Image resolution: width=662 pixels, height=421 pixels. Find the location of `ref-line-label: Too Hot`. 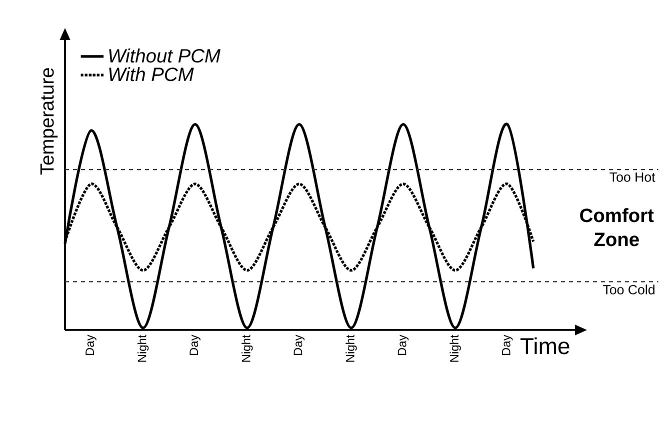

ref-line-label: Too Hot is located at coordinates (633, 177).